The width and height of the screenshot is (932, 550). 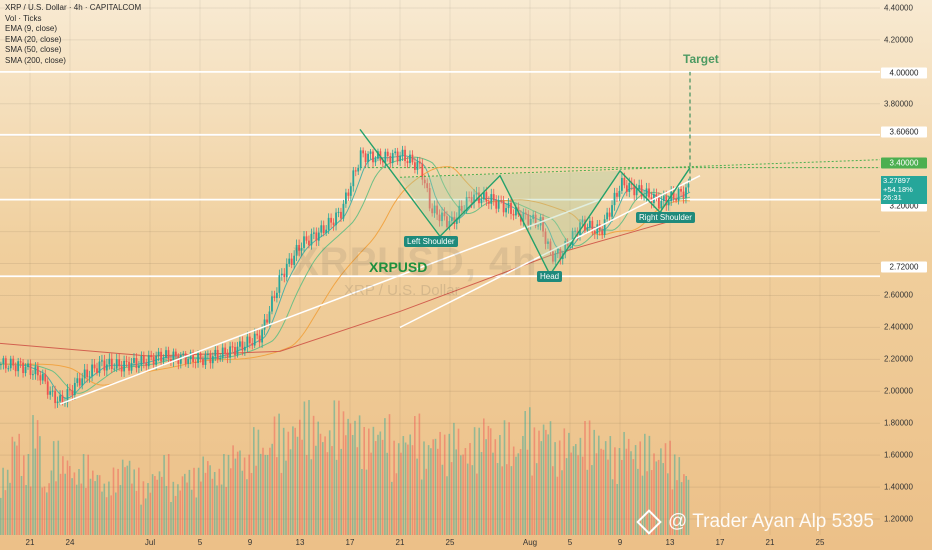 I want to click on current-change: +54.18%, so click(x=898, y=189).